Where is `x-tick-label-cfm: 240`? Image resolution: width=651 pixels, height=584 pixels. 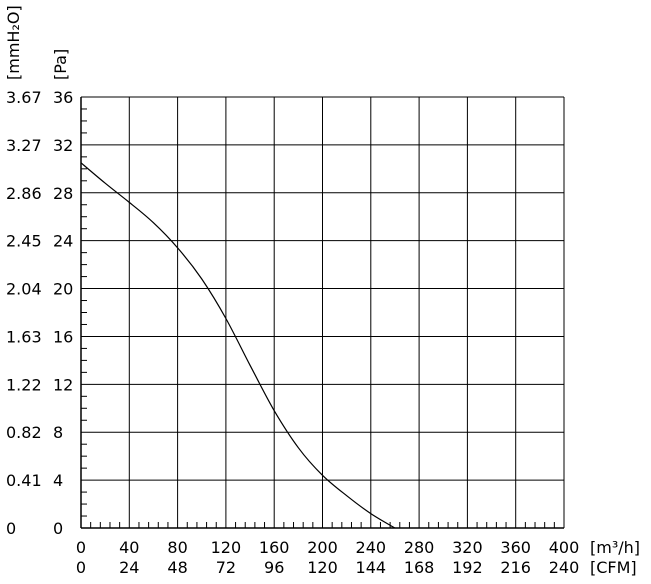 x-tick-label-cfm: 240 is located at coordinates (564, 567).